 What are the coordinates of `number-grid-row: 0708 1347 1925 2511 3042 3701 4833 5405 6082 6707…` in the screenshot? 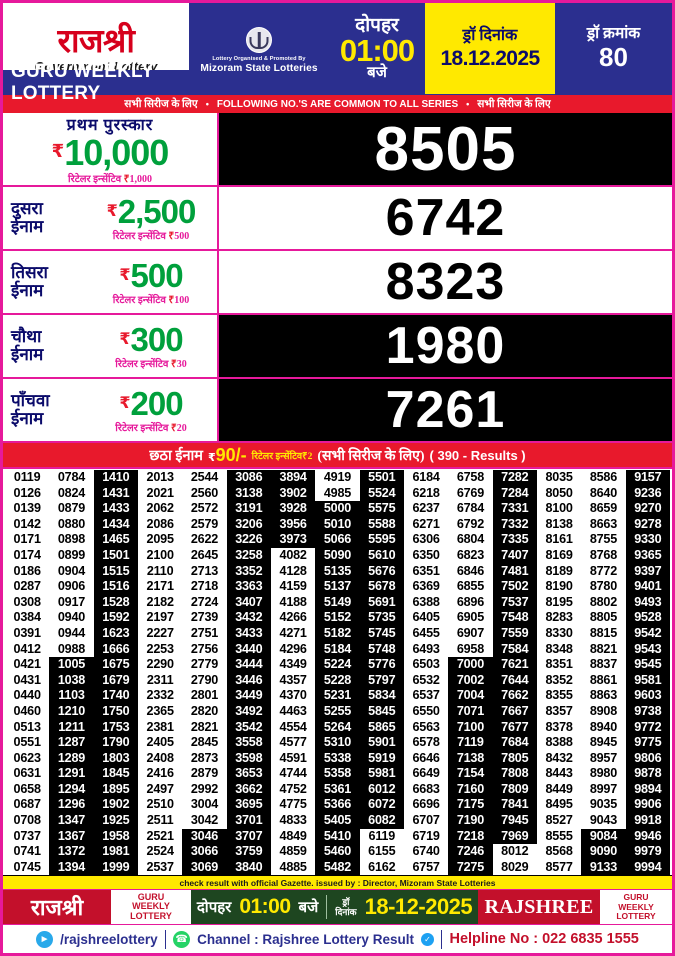 It's located at (337, 821).